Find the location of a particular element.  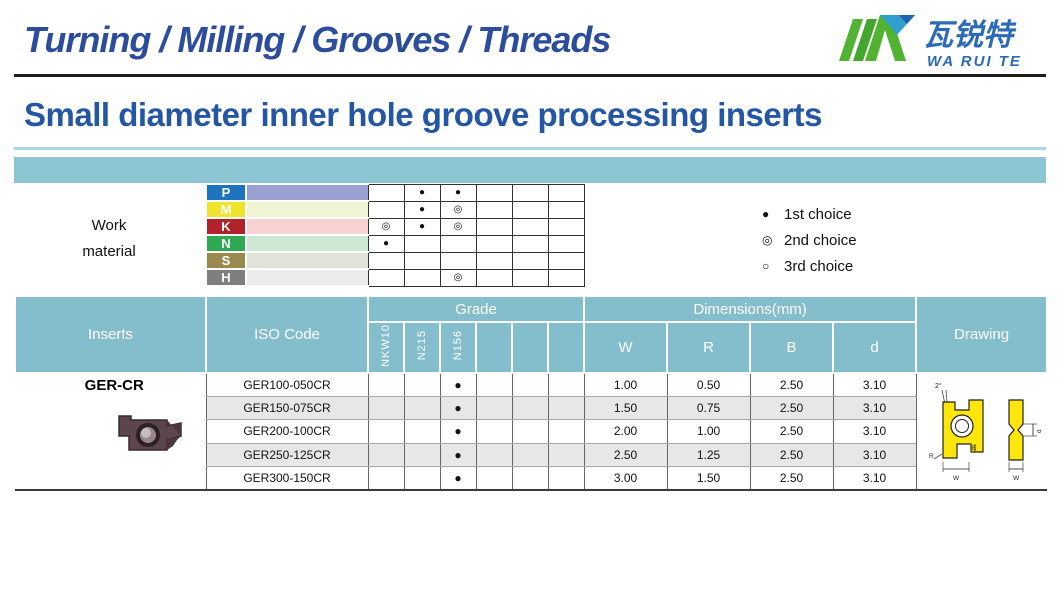

dimension-cell-W: 2.50 is located at coordinates (625, 455).